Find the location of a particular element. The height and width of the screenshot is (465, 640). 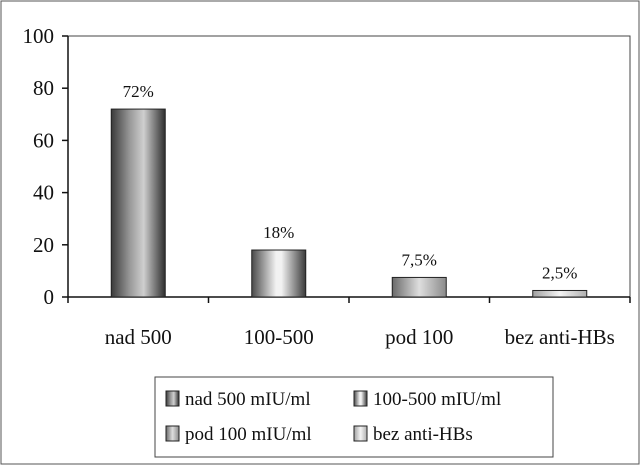

category-labels: nad 500 100-500 pod 100 bez anti-HBs is located at coordinates (360, 337).